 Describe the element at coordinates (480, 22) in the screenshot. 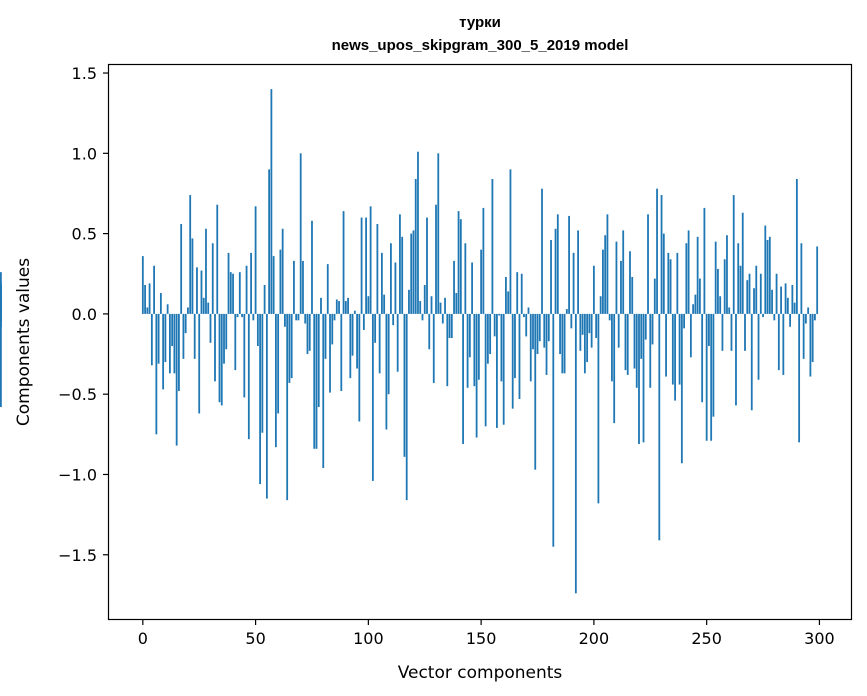

I see `chart-title: турки` at that location.